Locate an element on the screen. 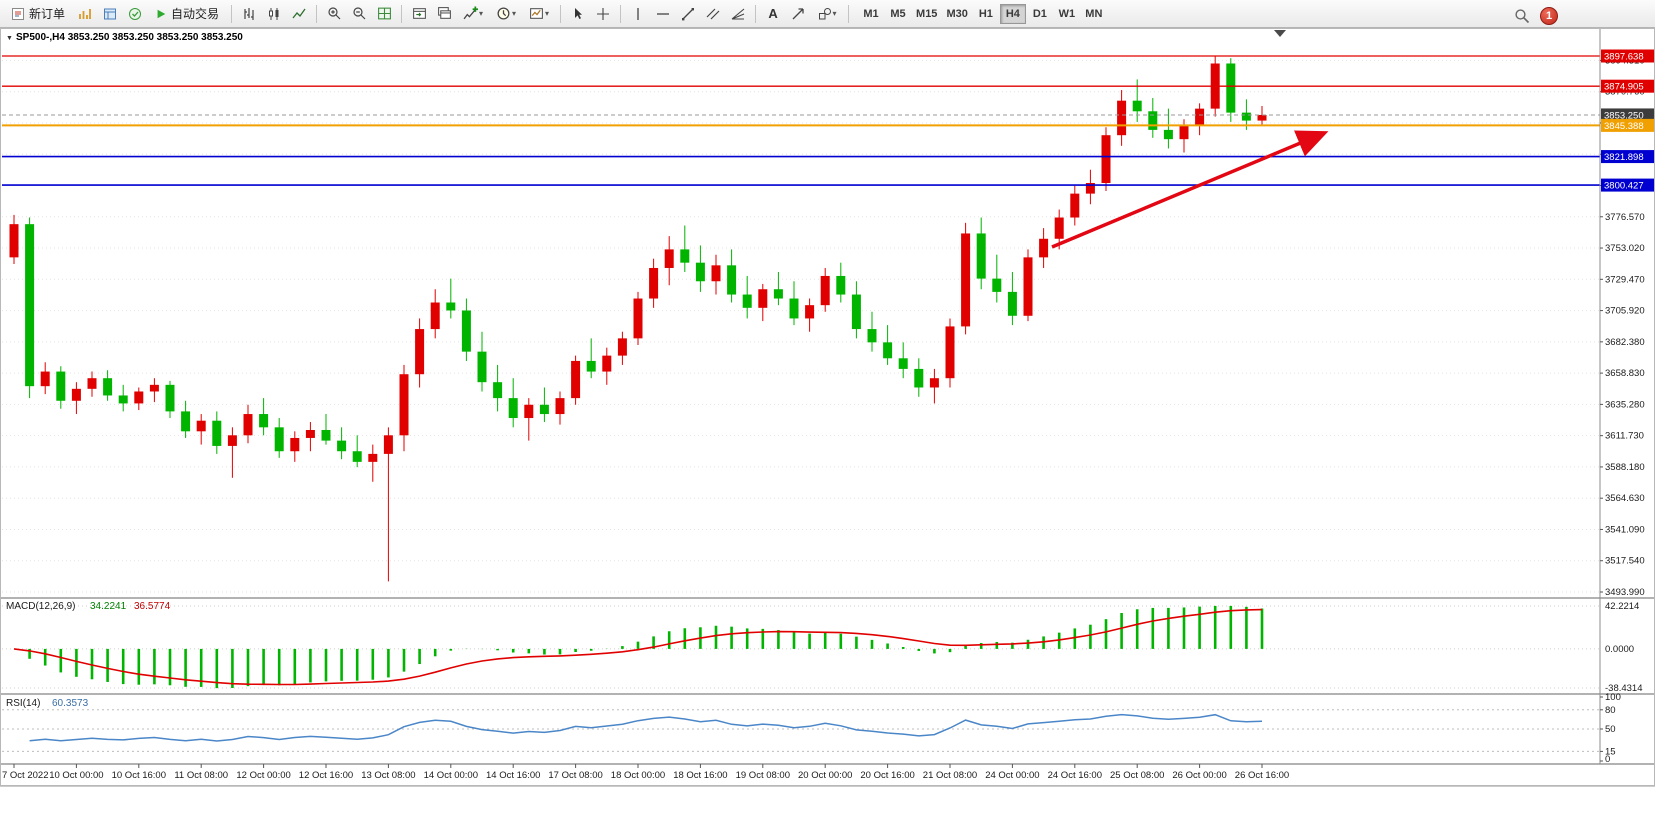  svg-text: 3729.470 is located at coordinates (1625, 279).